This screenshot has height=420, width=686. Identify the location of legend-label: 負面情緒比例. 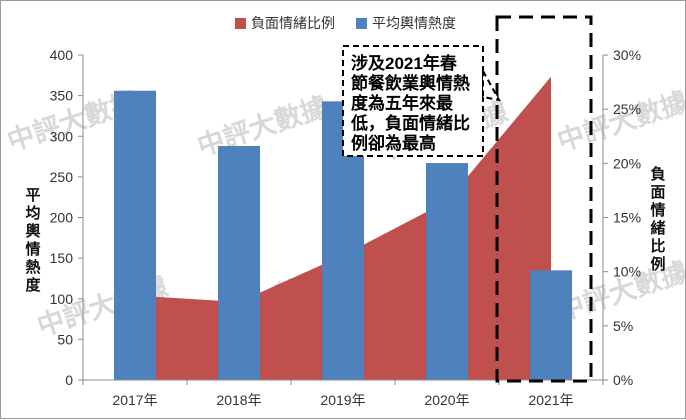
(293, 23).